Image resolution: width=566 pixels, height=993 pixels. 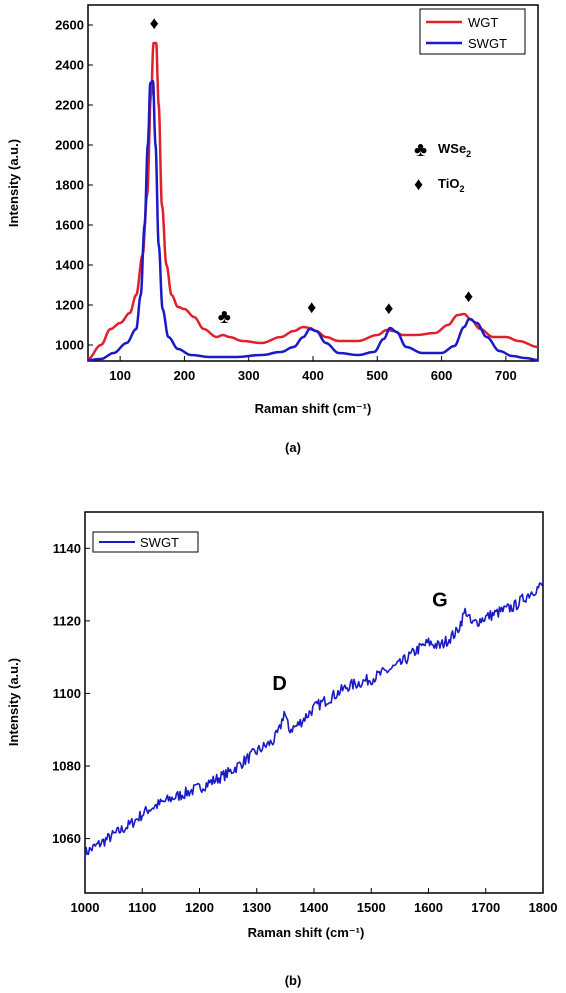 What do you see at coordinates (69, 185) in the screenshot?
I see `y-tick-label: 1800` at bounding box center [69, 185].